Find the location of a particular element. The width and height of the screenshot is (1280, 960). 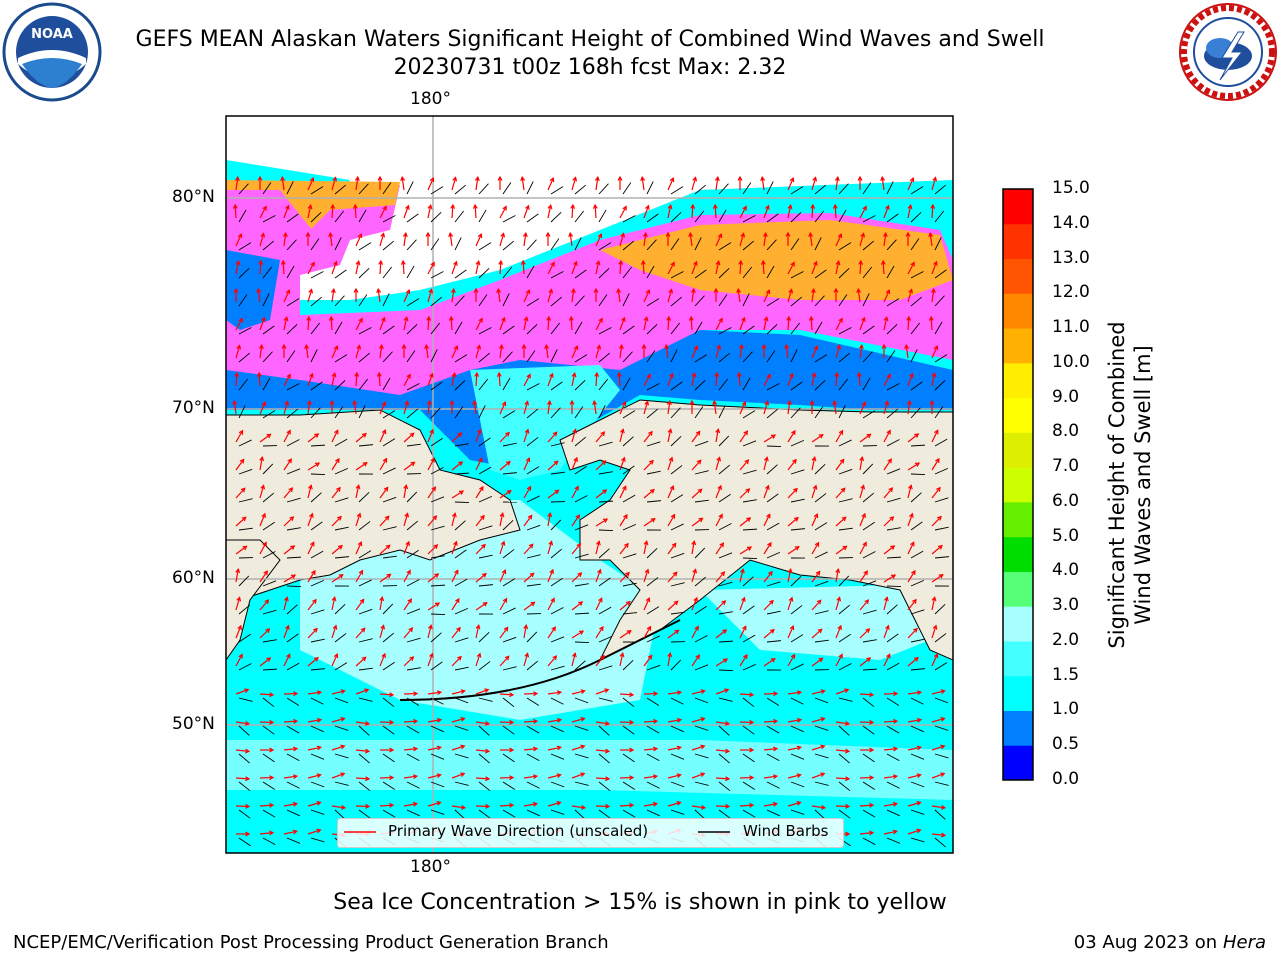

arctic-no-data is located at coordinates (589, 208).